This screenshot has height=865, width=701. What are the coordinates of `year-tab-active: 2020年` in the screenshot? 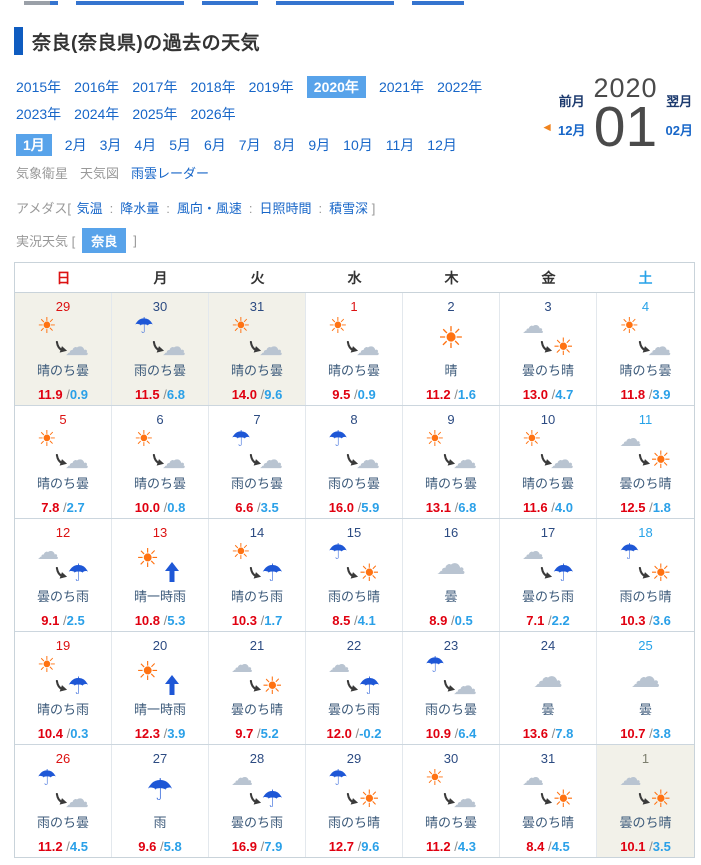 It's located at (336, 87).